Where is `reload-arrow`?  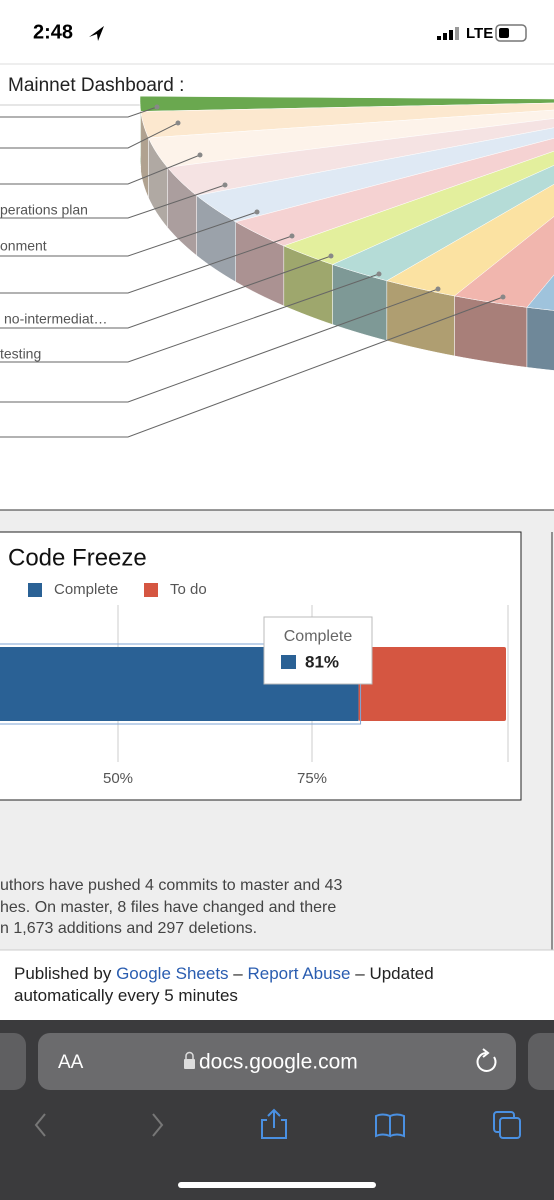 reload-arrow is located at coordinates (486, 1053).